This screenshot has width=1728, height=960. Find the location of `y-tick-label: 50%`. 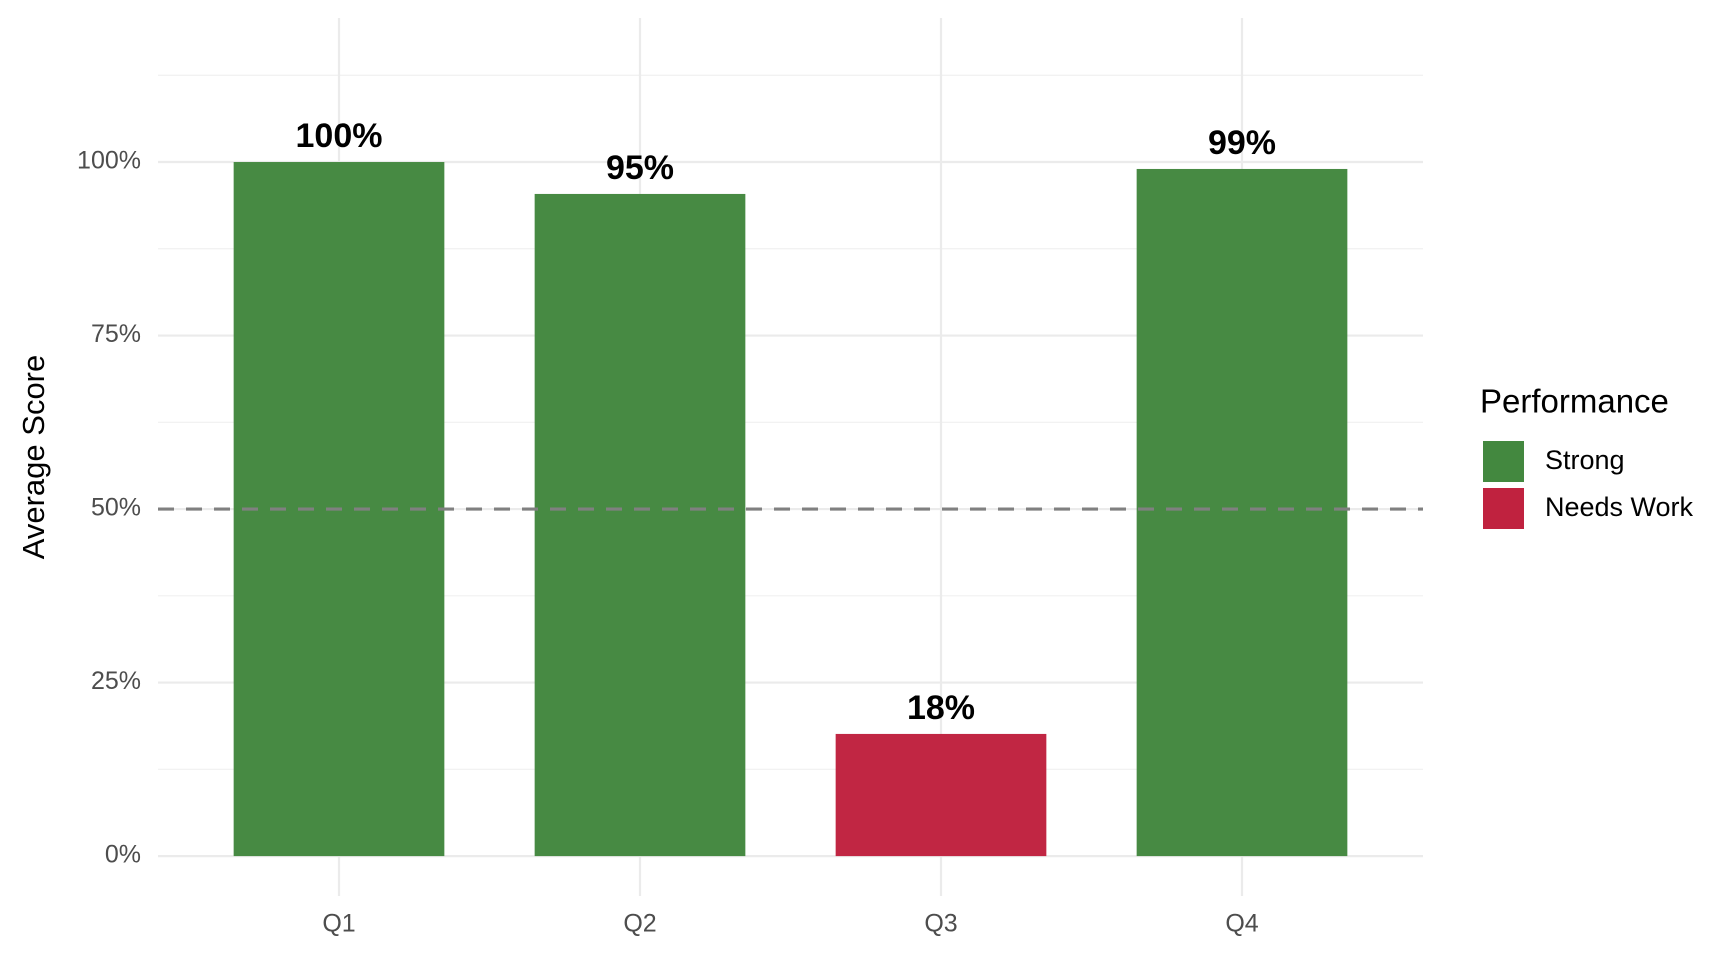

y-tick-label: 50% is located at coordinates (116, 508).